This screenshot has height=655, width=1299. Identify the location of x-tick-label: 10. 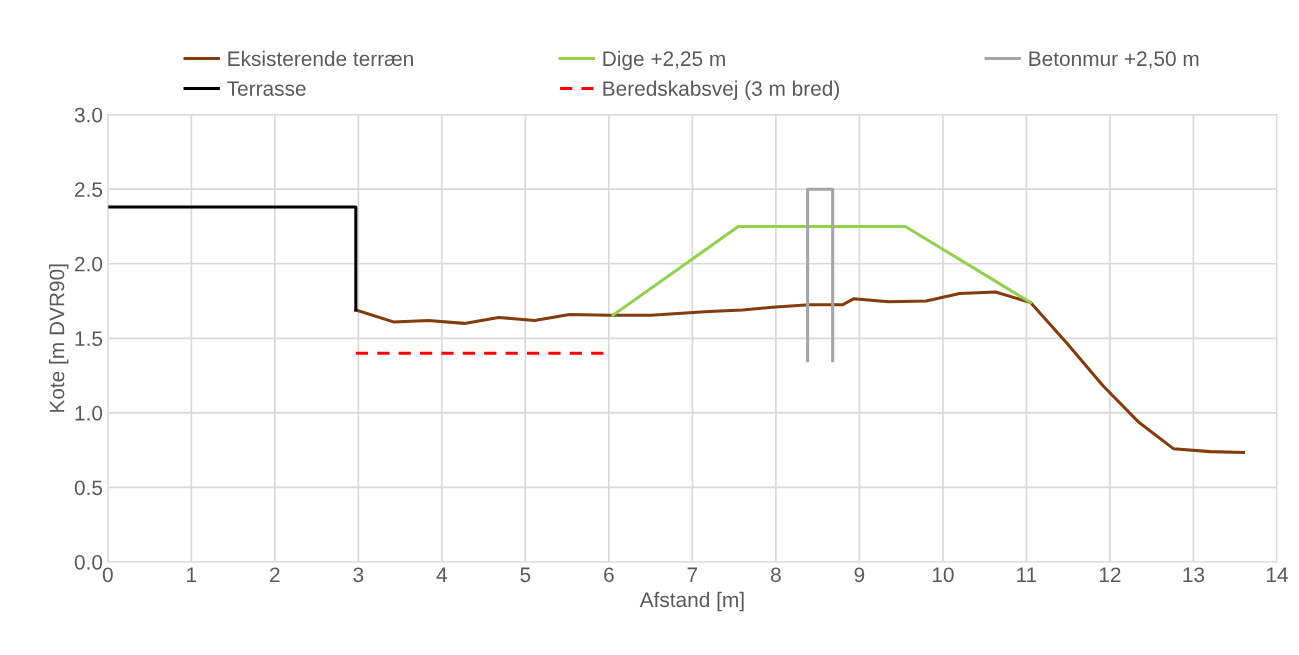
(943, 575).